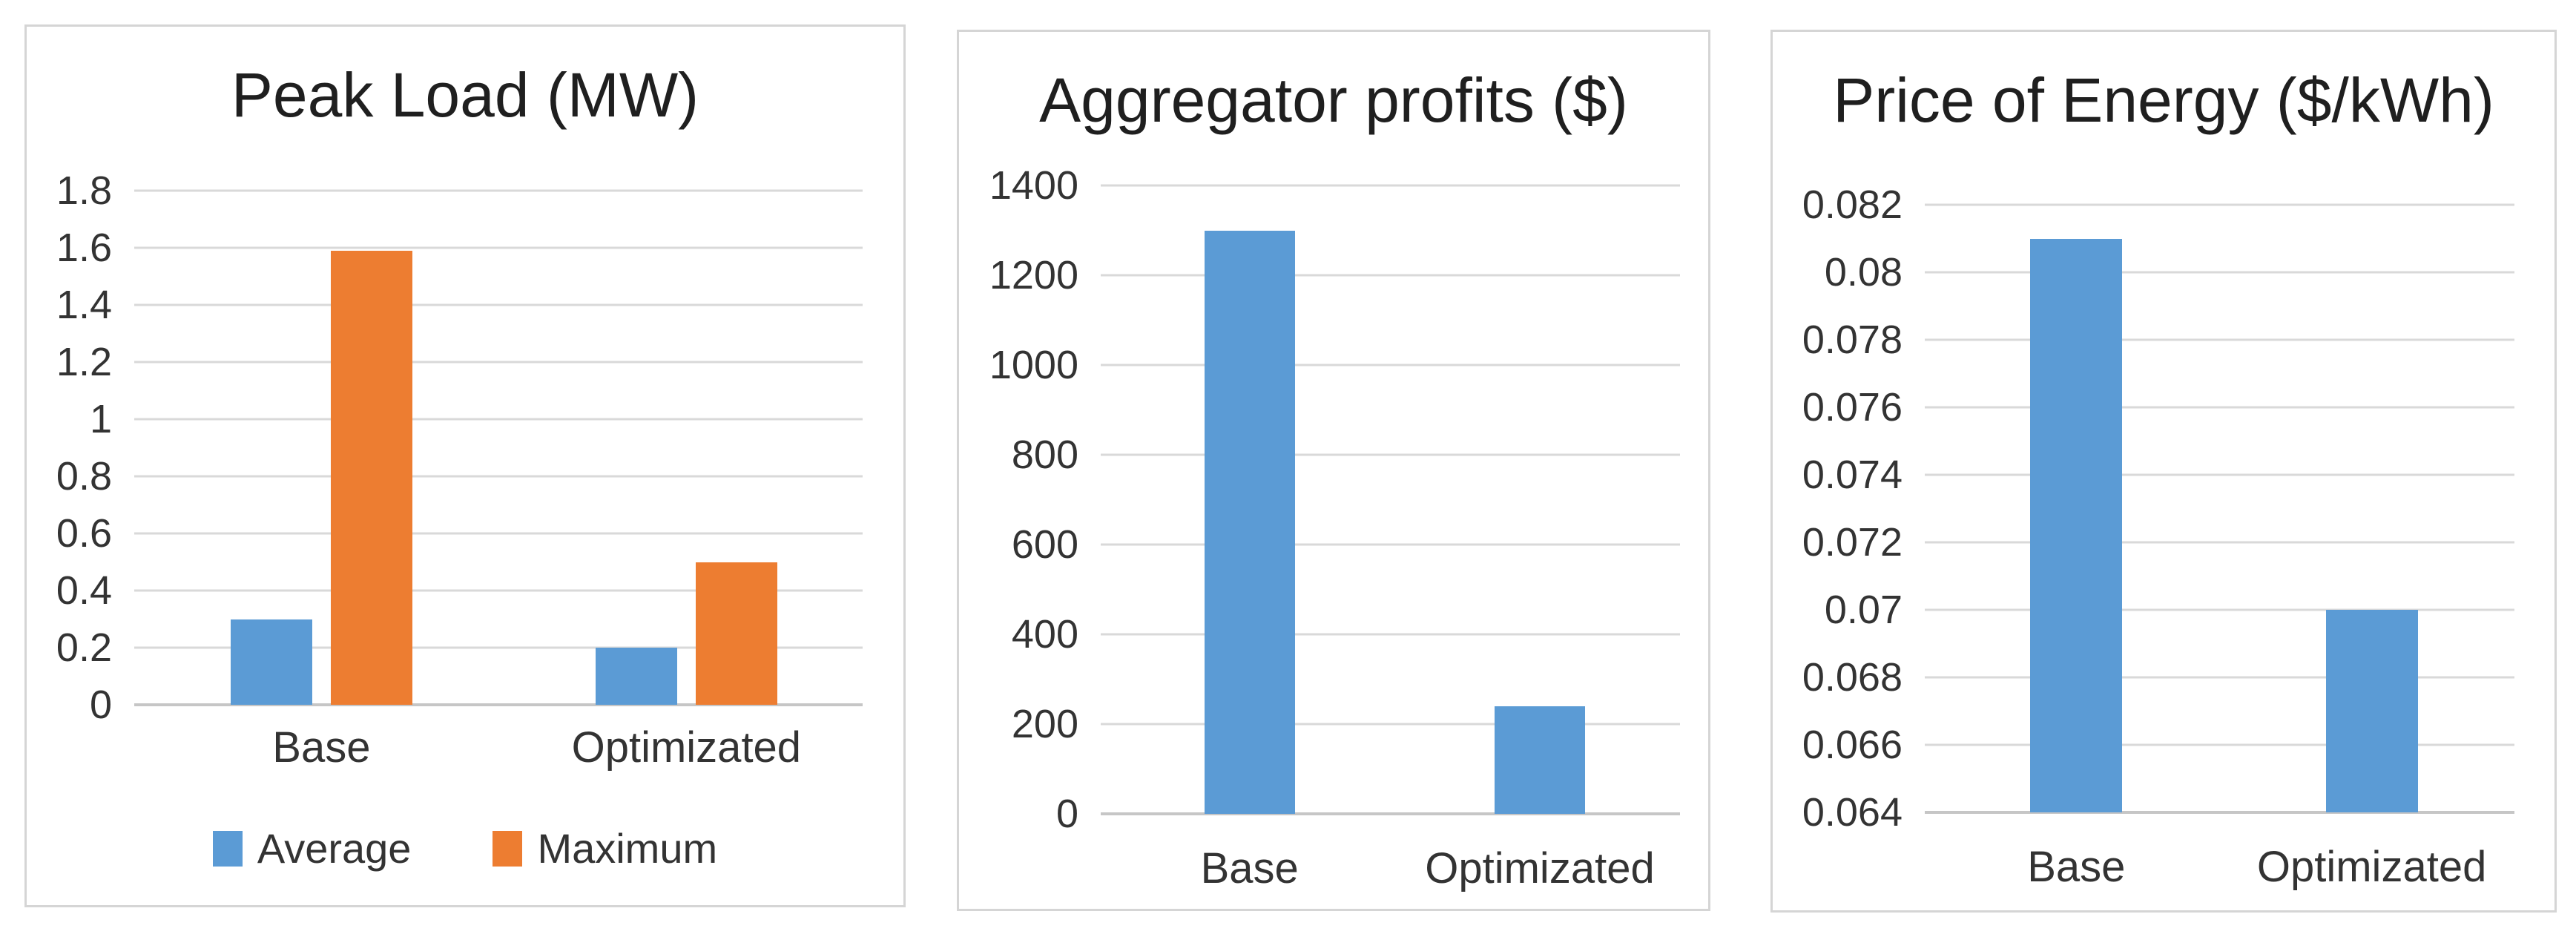 This screenshot has width=2576, height=937. I want to click on chart-title: Price of Energy ($/kWh), so click(2163, 100).